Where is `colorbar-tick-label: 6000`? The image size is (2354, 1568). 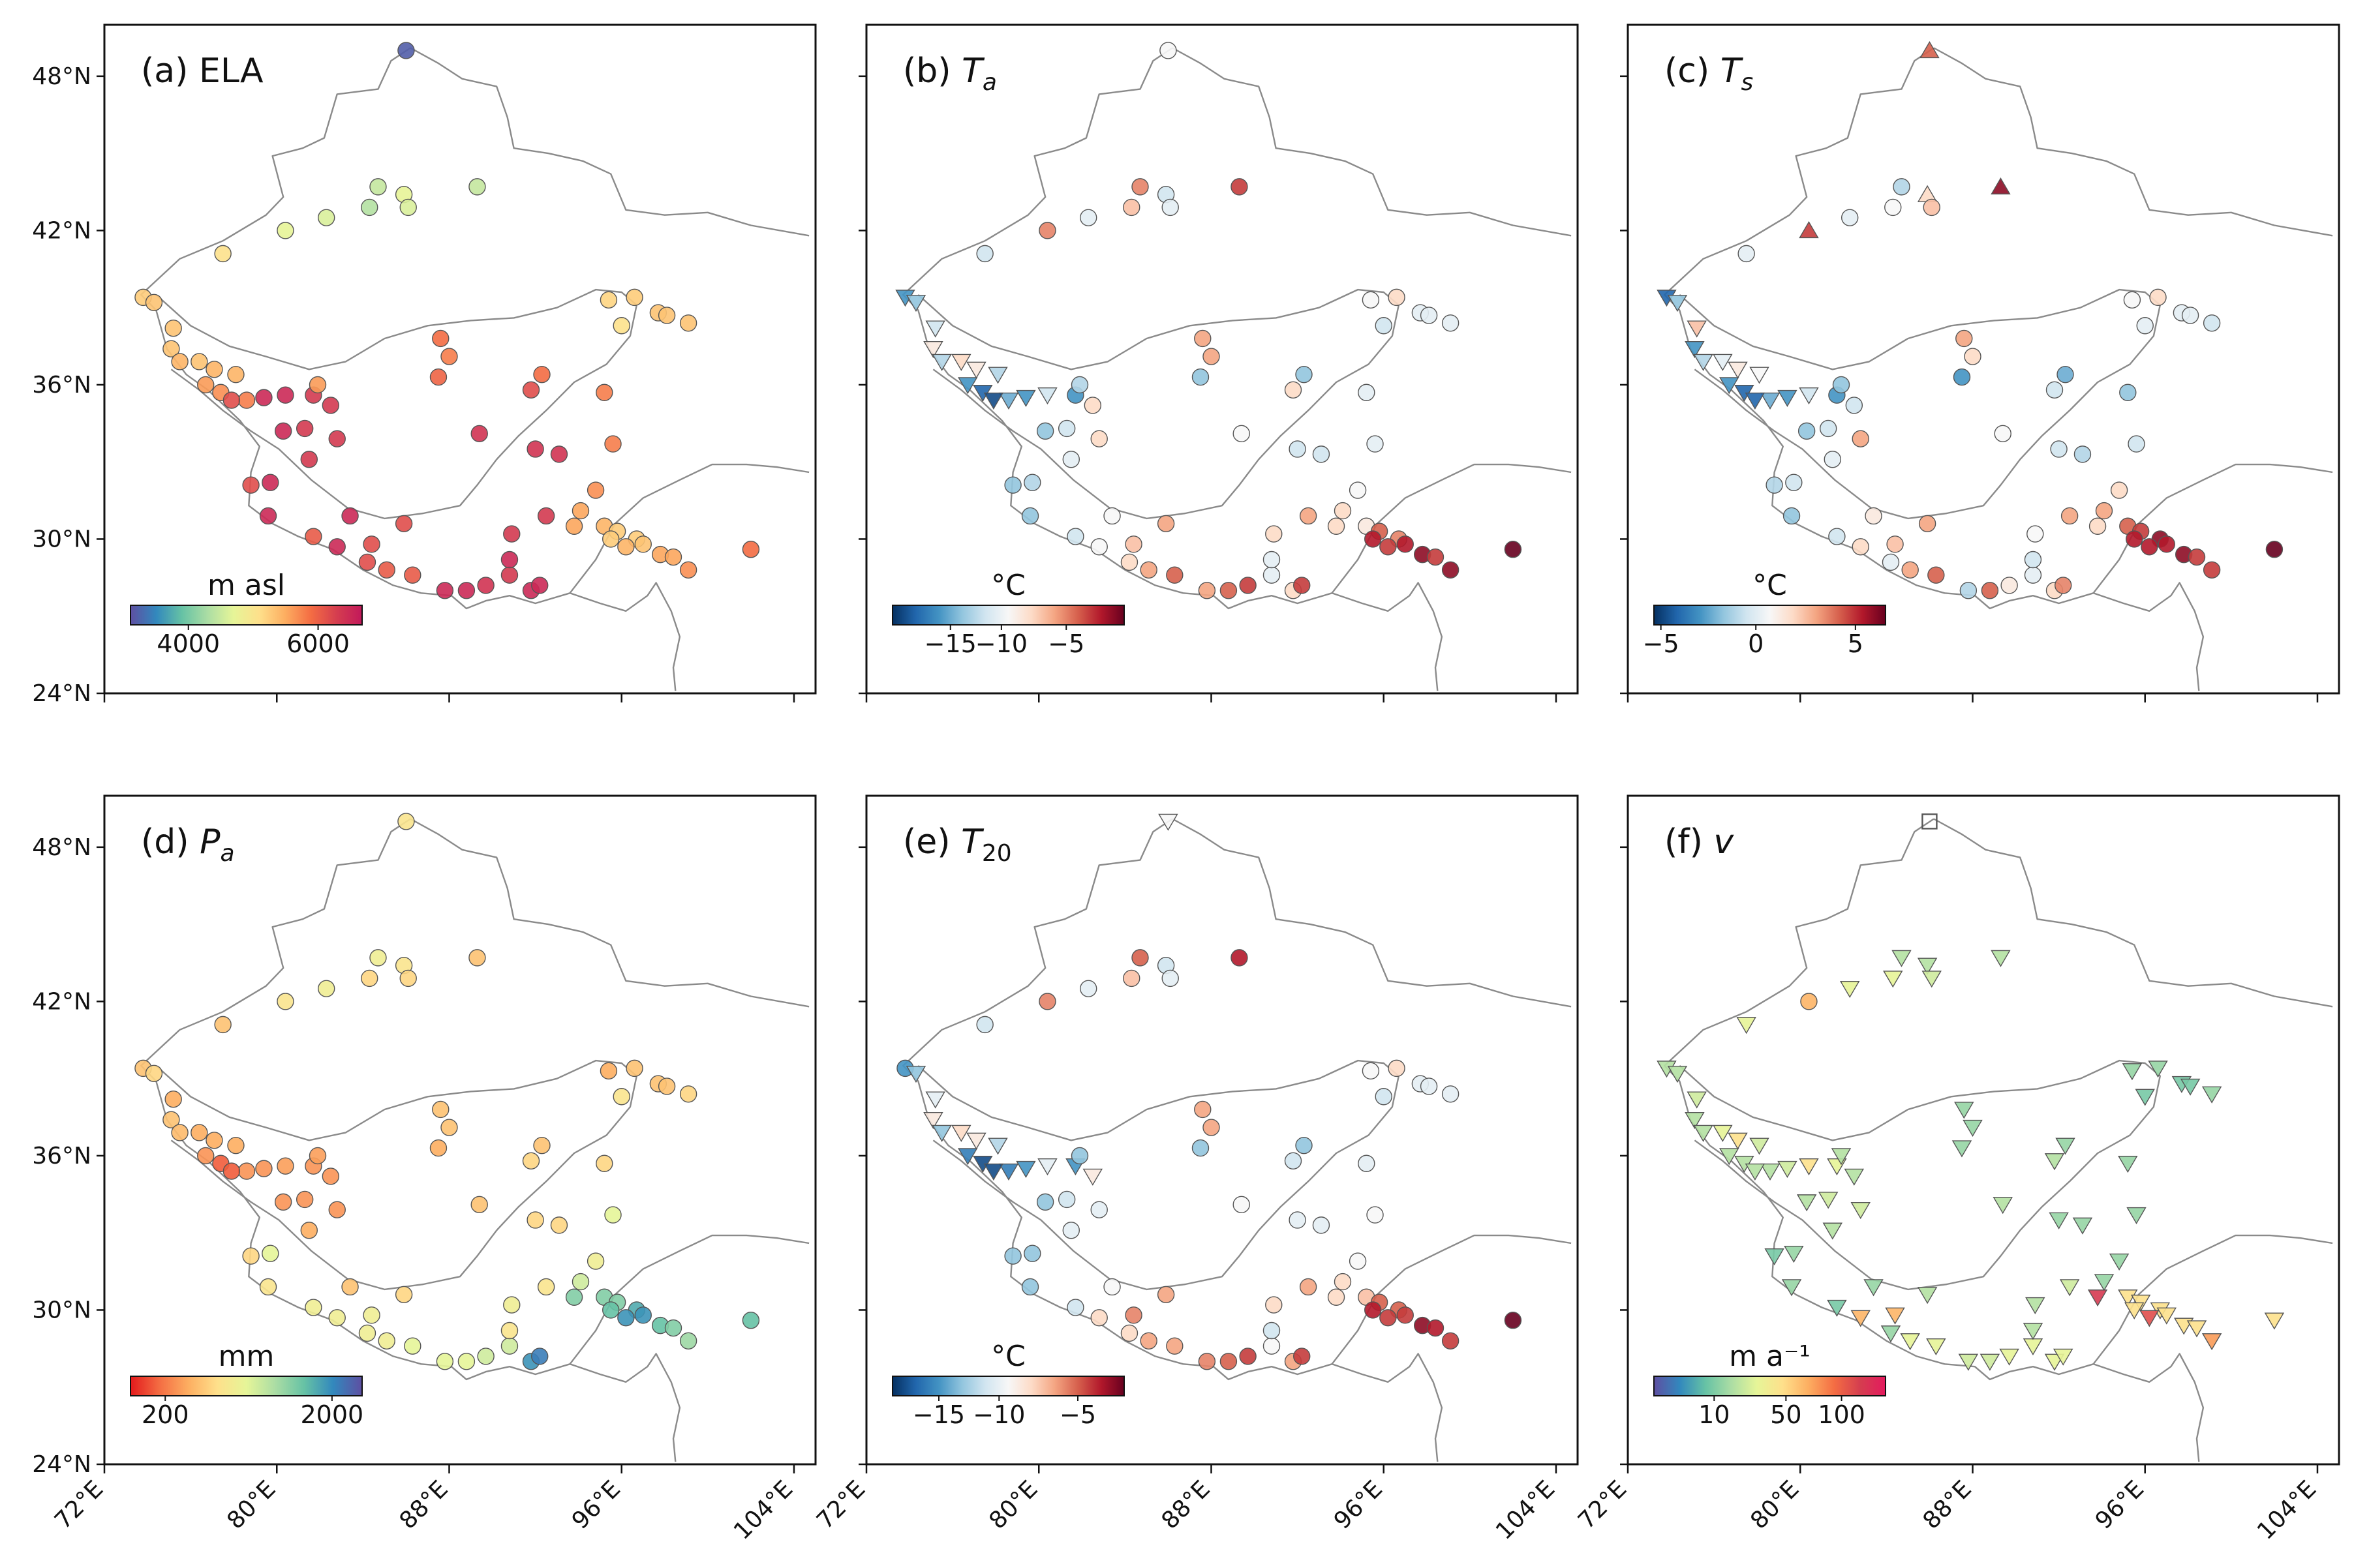 colorbar-tick-label: 6000 is located at coordinates (318, 643).